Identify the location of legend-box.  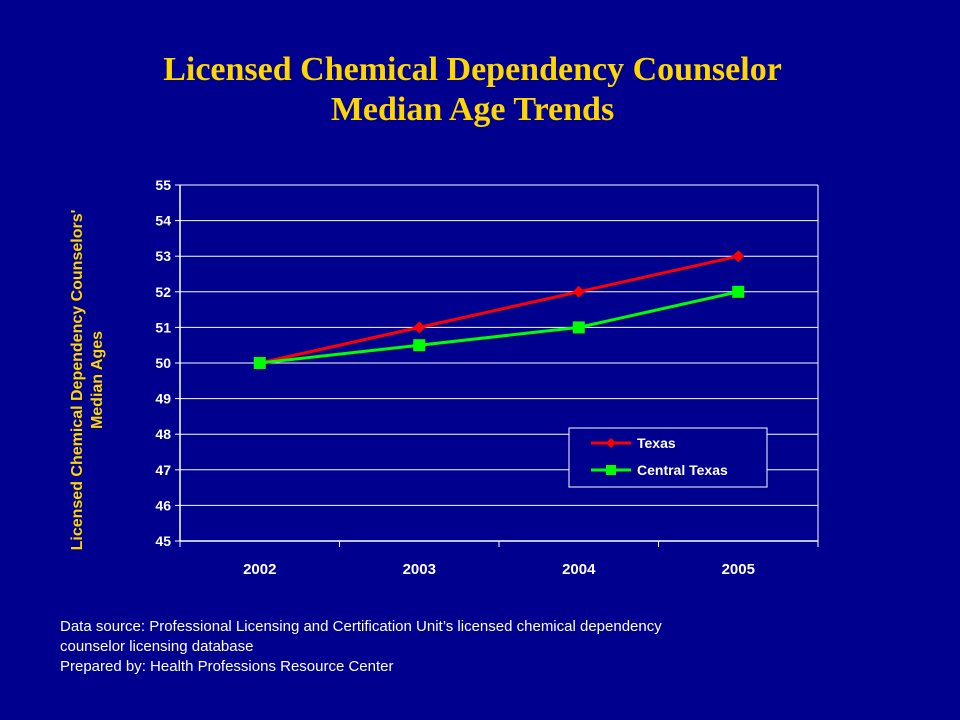
(668, 457).